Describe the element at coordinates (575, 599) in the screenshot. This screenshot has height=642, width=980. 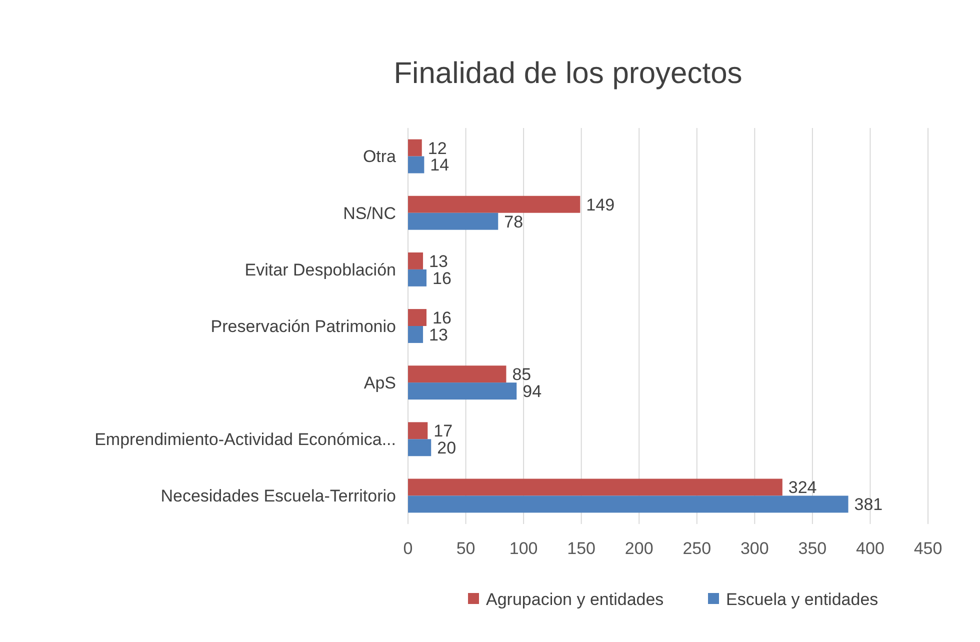
I see `legend-label: Agrupacion y entidades` at that location.